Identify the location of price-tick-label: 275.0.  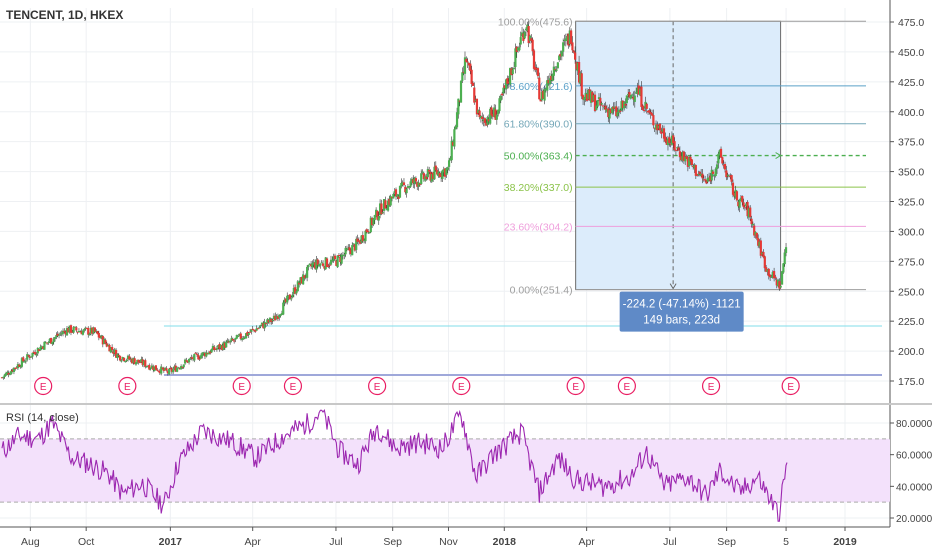
(911, 262).